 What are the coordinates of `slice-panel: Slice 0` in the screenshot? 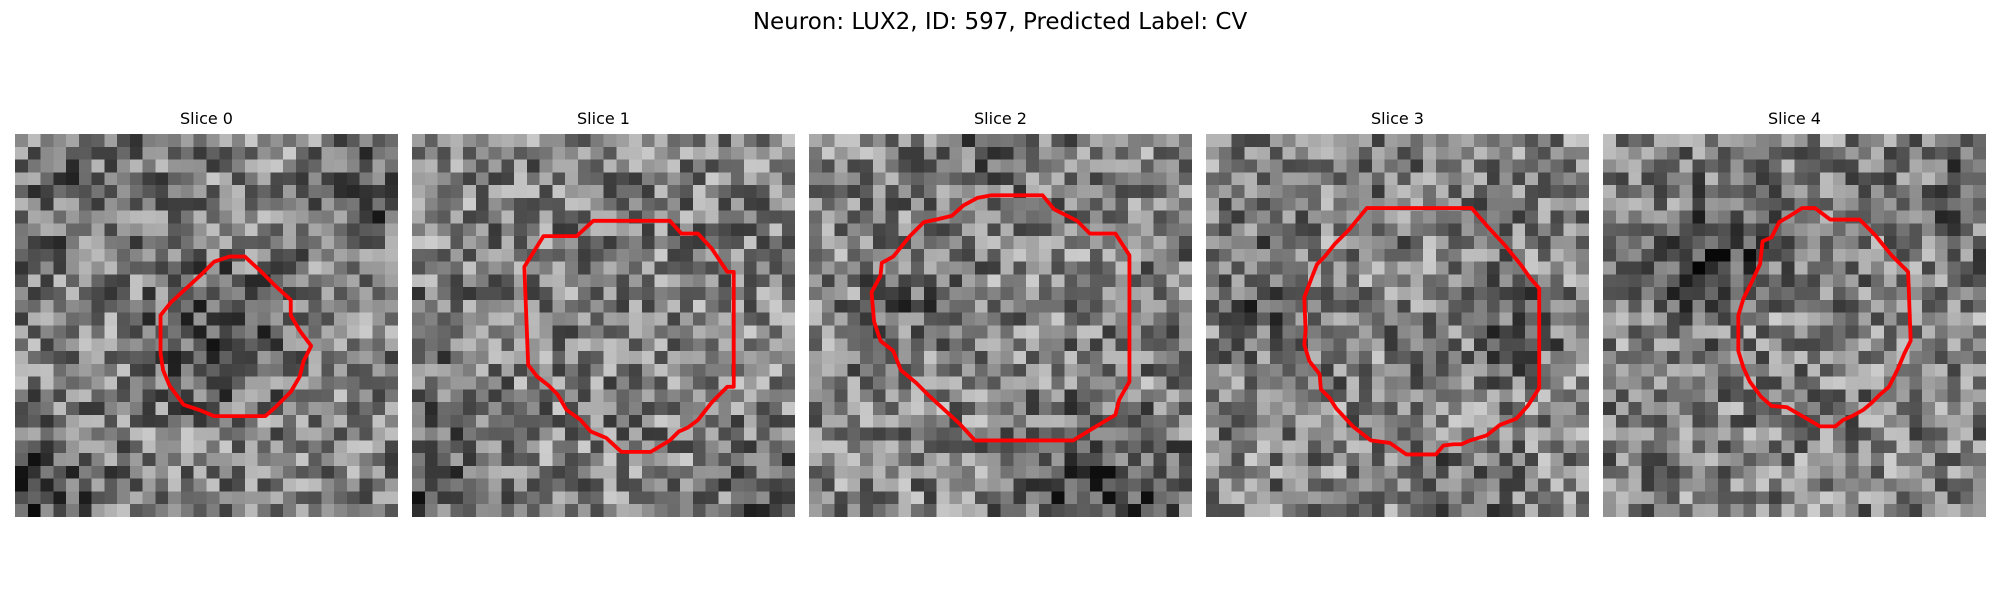 It's located at (206, 312).